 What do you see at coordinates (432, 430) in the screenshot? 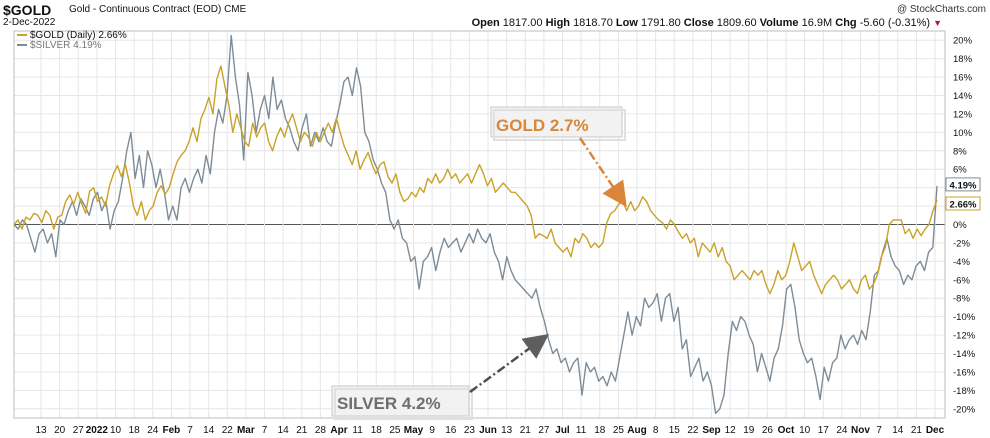
I see `x-tick-label: 9` at bounding box center [432, 430].